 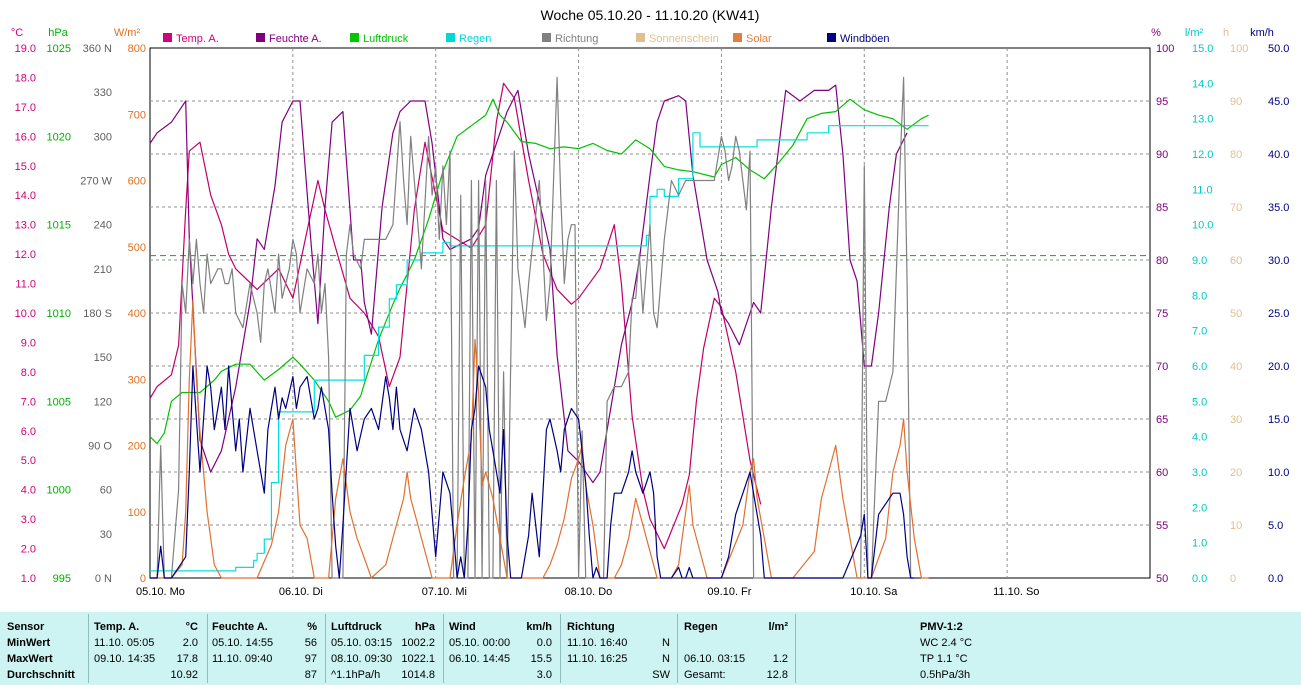 What do you see at coordinates (356, 627) in the screenshot?
I see `header-pressure: Luftdruck` at bounding box center [356, 627].